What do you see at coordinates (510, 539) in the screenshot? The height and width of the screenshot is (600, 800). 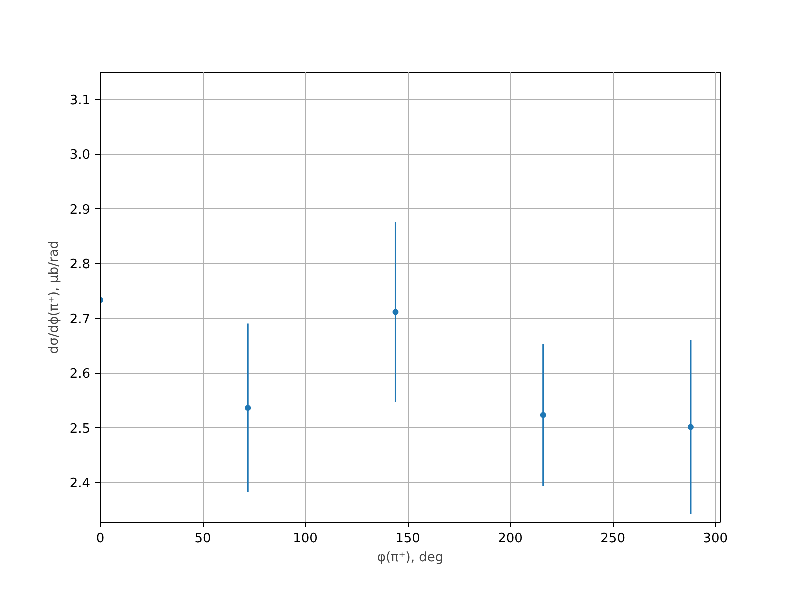 I see `x-tick-label: 200` at bounding box center [510, 539].